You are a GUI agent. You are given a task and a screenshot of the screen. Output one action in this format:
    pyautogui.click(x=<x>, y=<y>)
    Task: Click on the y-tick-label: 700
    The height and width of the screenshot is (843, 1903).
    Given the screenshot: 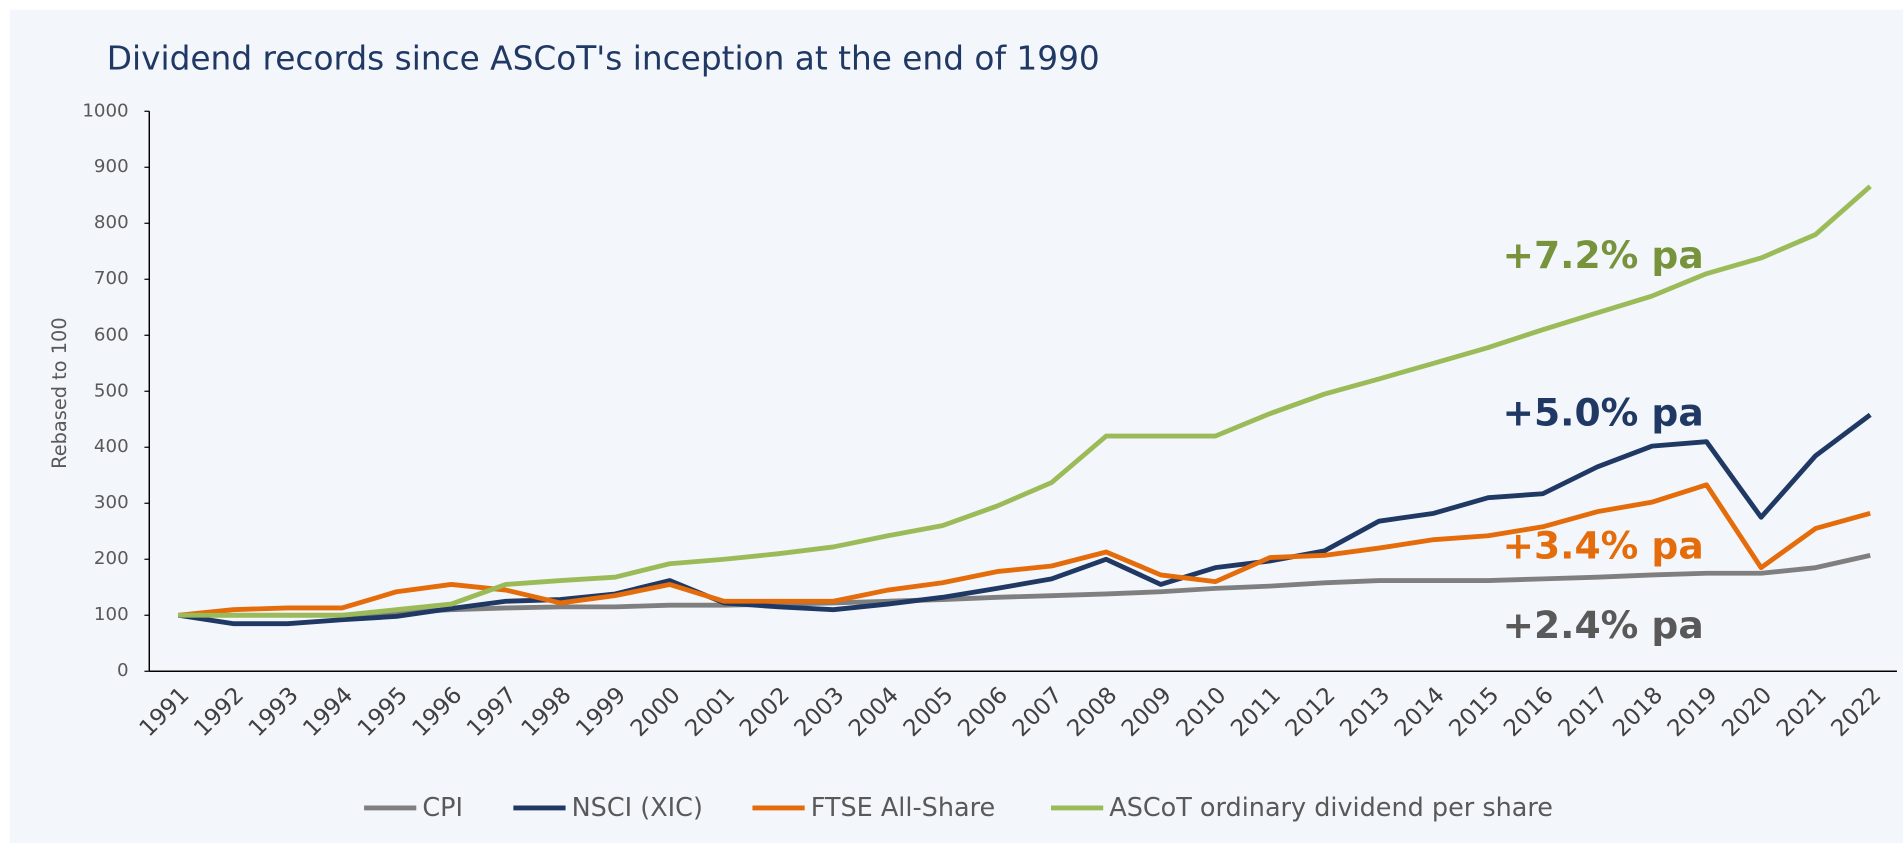 What is the action you would take?
    pyautogui.click(x=111, y=278)
    